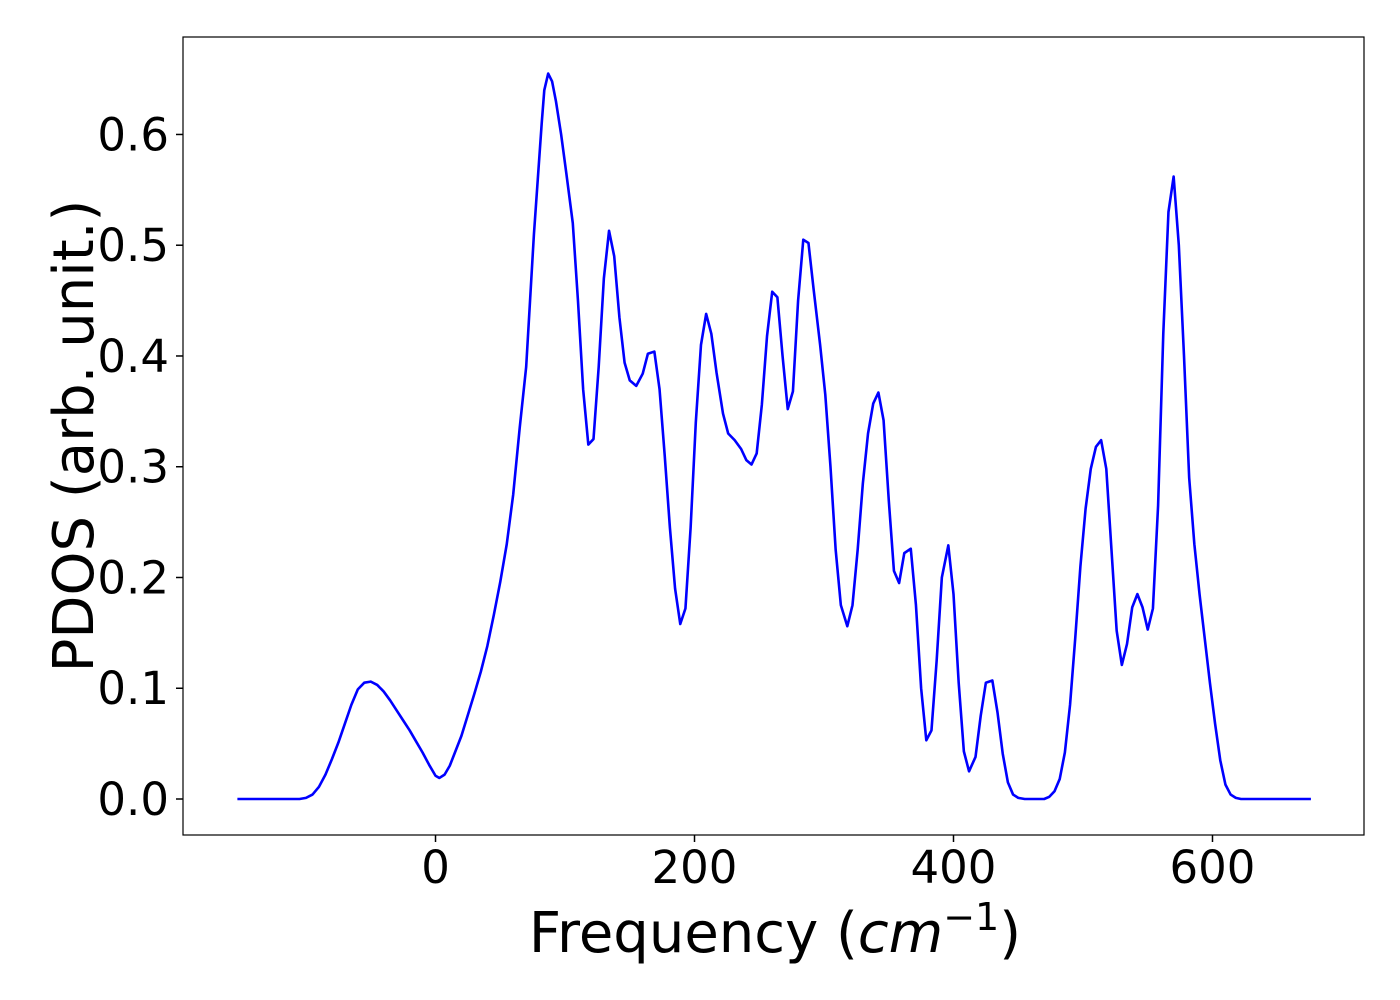 This screenshot has width=1400, height=1000. I want to click on x-tick-label: 400, so click(954, 867).